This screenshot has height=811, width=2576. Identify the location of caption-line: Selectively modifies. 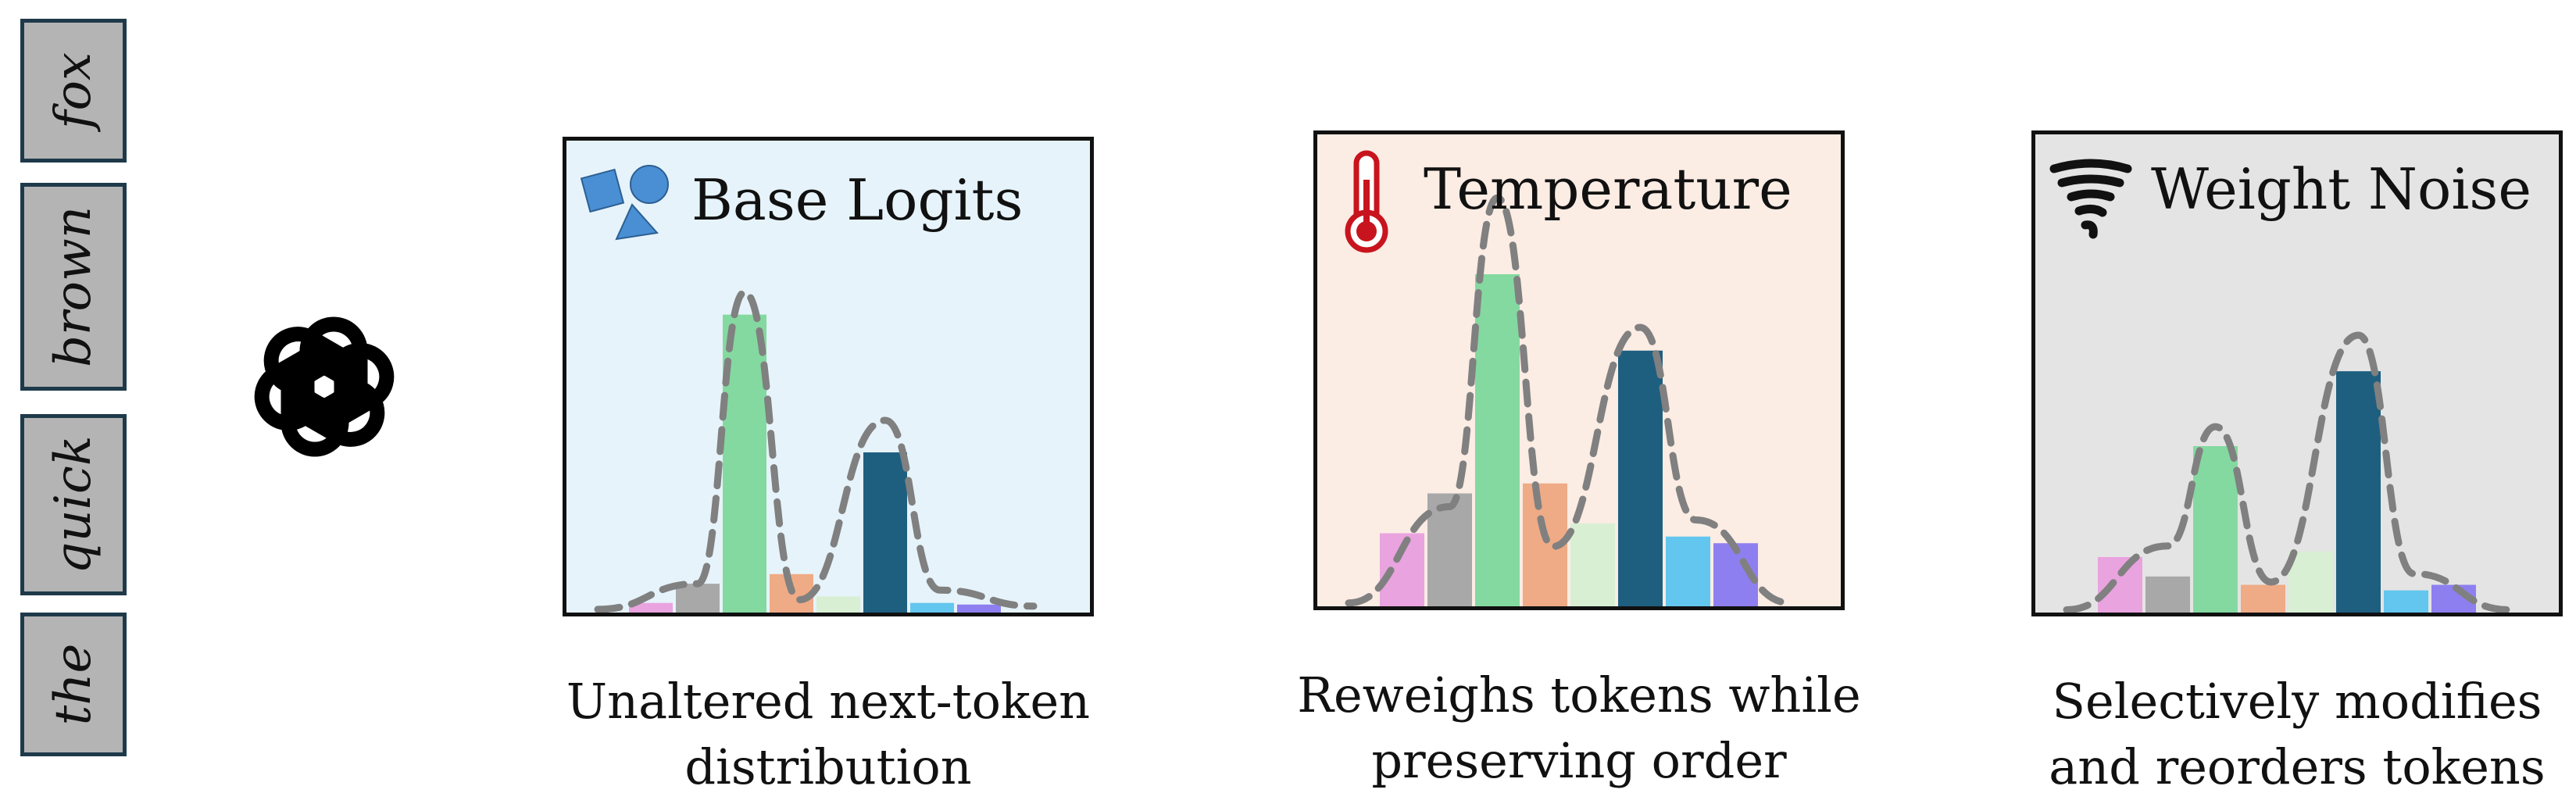
(2297, 701).